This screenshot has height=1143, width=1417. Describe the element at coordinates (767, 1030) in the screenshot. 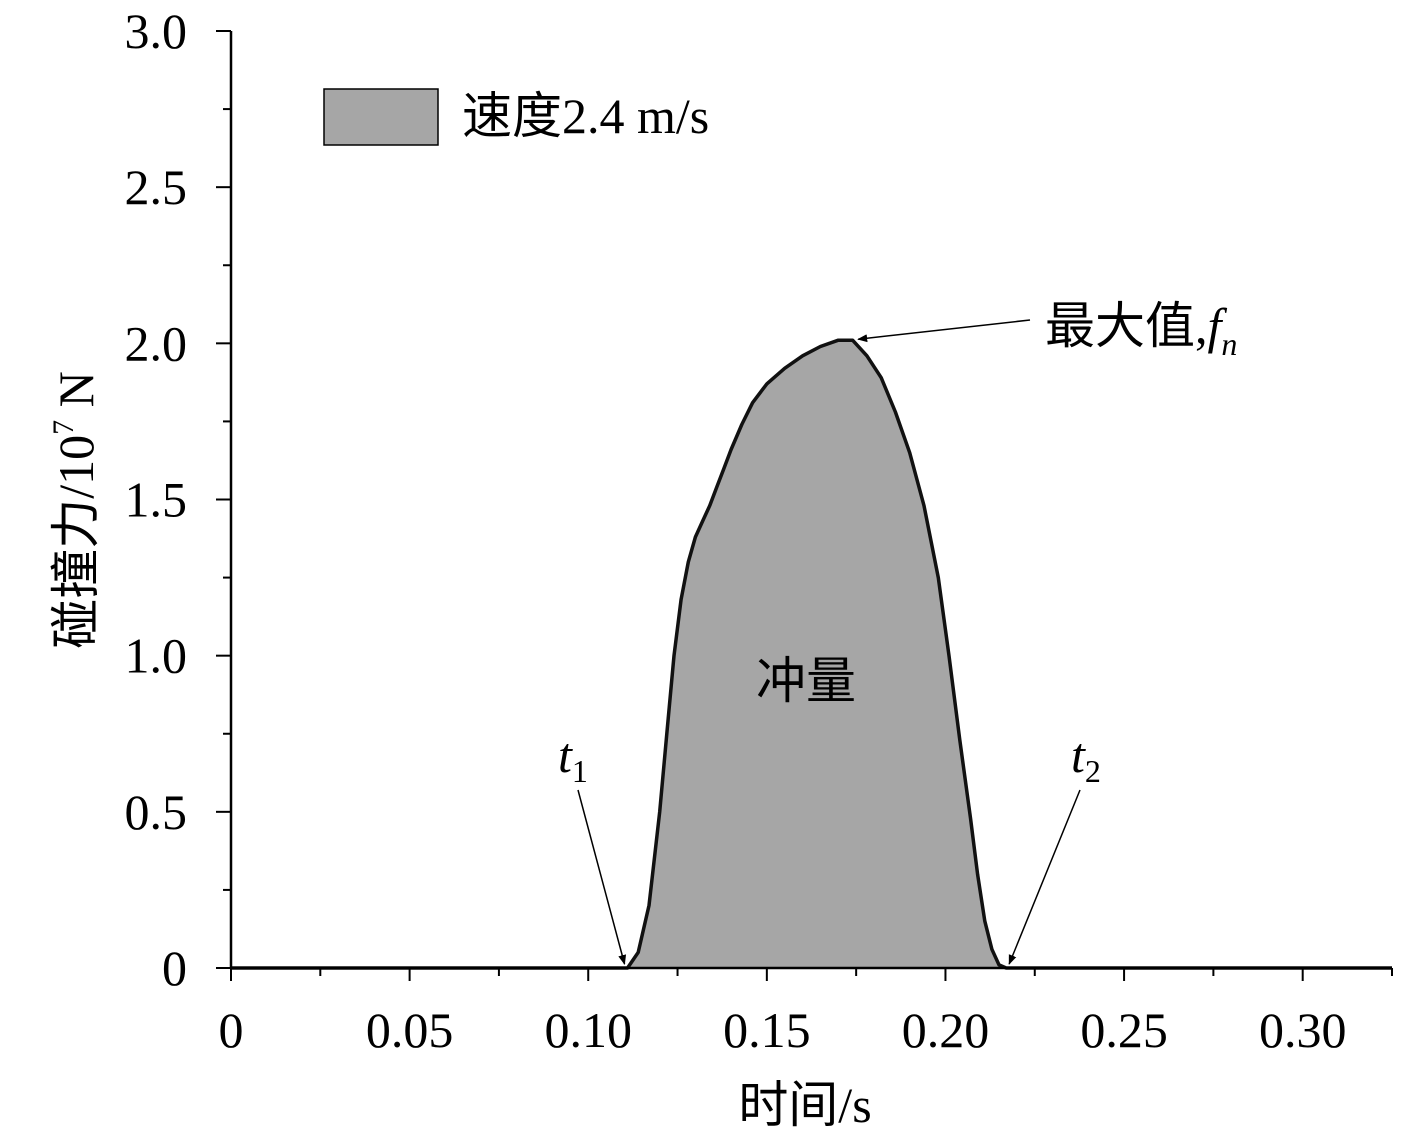

I see `x-tick-label: 0.15` at that location.